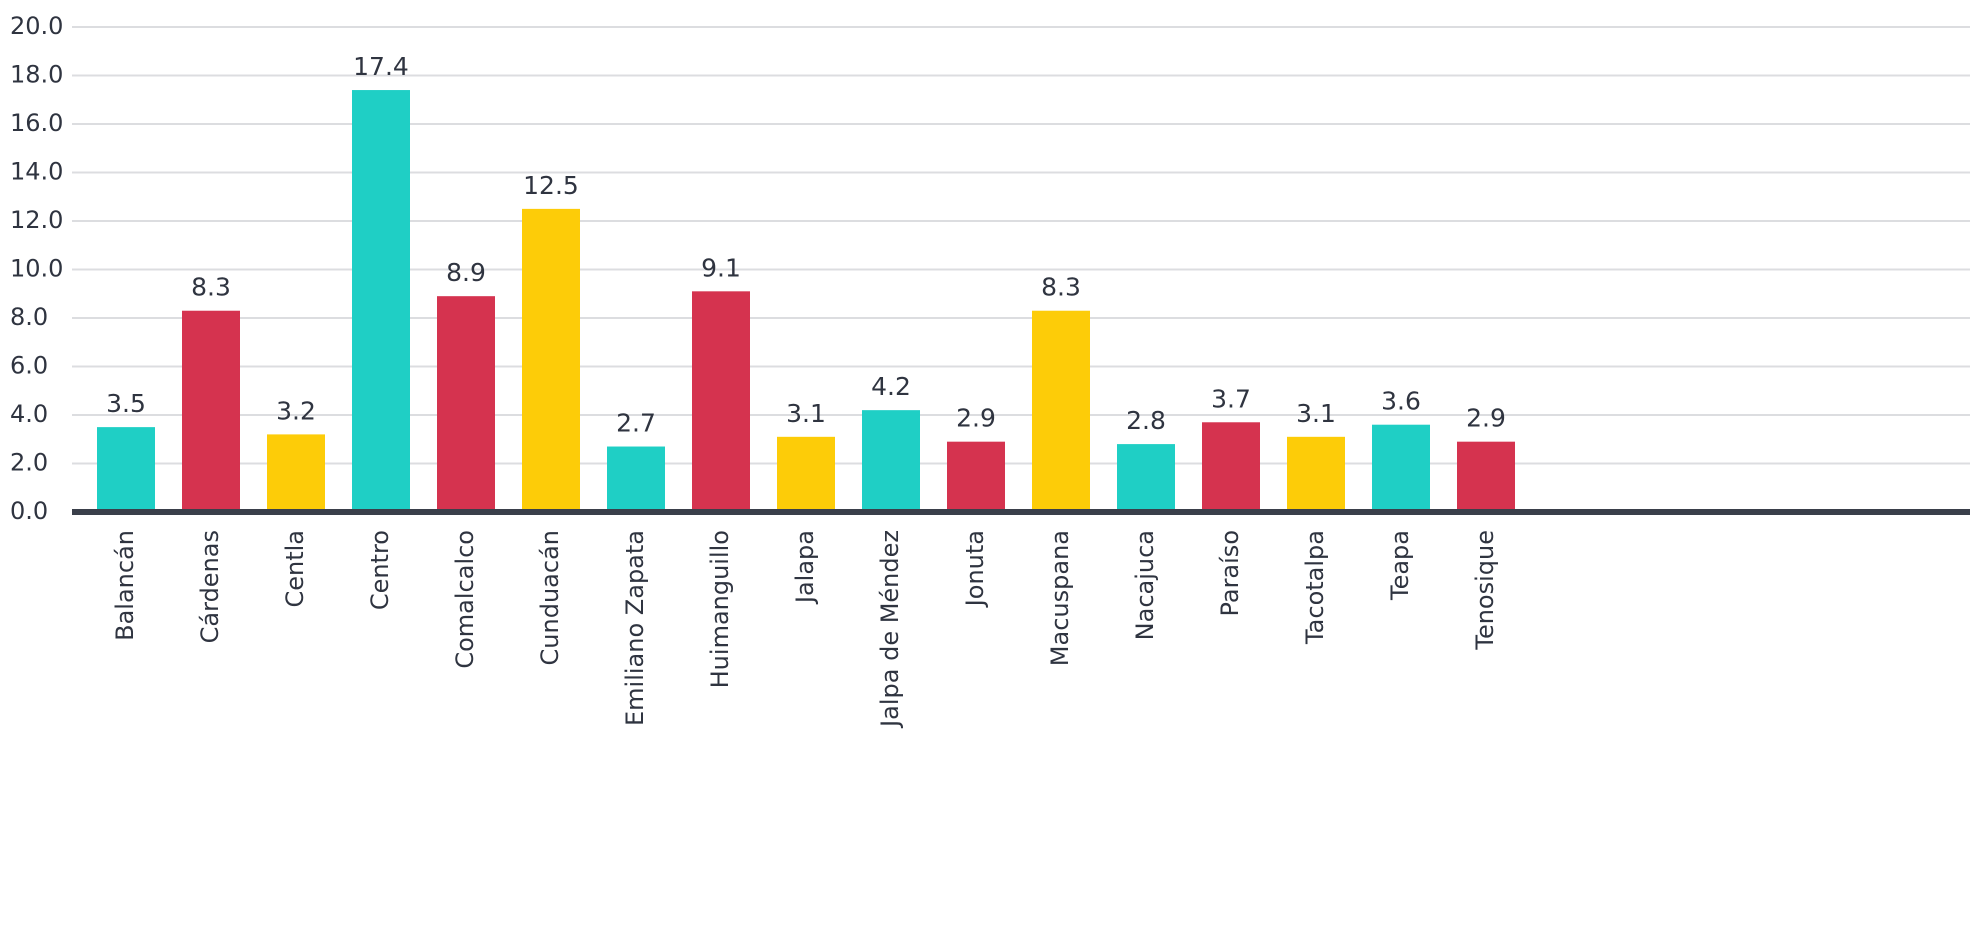 Image resolution: width=1970 pixels, height=944 pixels. I want to click on x-tick-label: Tacotalpa, so click(1315, 587).